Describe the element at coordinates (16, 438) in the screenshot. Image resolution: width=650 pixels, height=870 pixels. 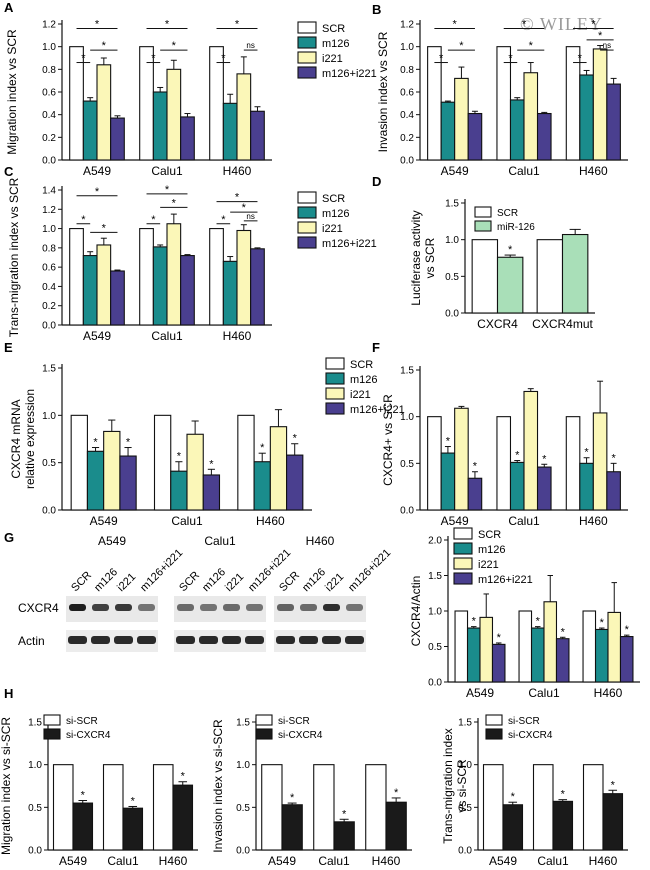
I see `y-axis-title: CXCR4 mRNA` at that location.